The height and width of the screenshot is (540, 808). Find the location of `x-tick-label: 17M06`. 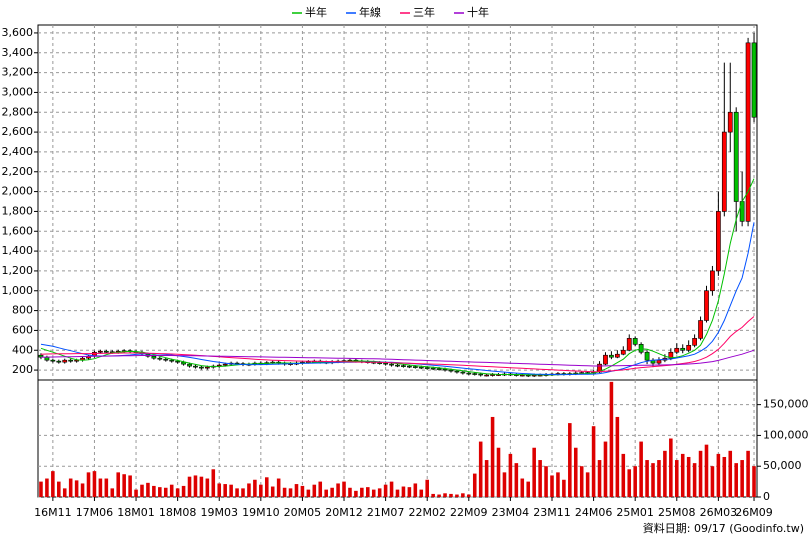

x-tick-label: 17M06 is located at coordinates (95, 512).